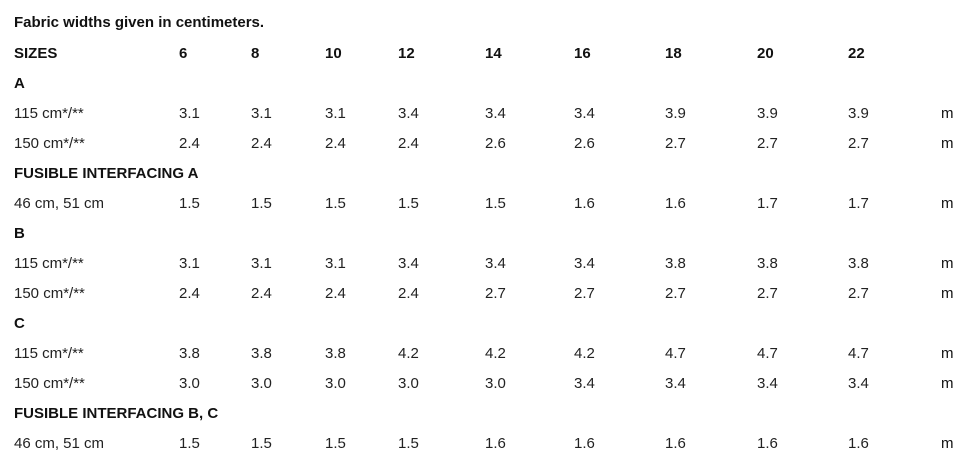 Image resolution: width=979 pixels, height=464 pixels. Describe the element at coordinates (584, 143) in the screenshot. I see `yardage-value: 2.6` at that location.